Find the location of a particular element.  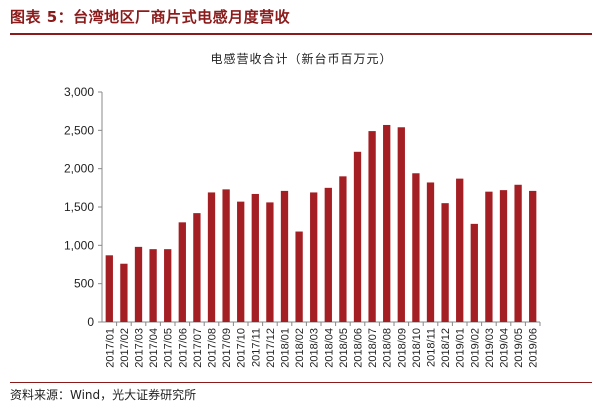

x-tick-label: 2018/10 is located at coordinates (417, 348).